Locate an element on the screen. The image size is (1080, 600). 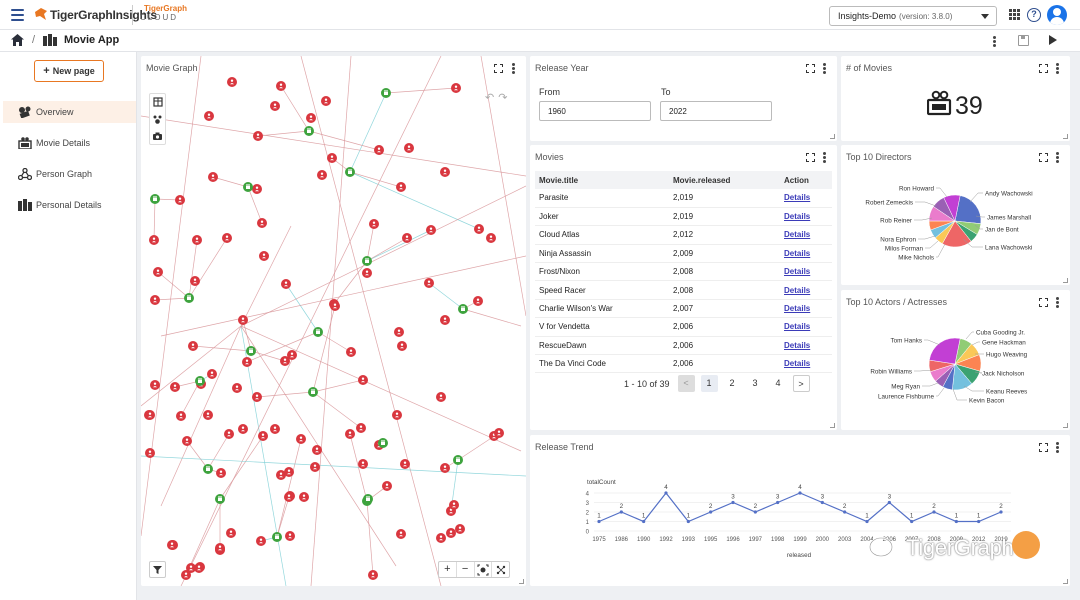
page-button: 3 is located at coordinates (755, 383).